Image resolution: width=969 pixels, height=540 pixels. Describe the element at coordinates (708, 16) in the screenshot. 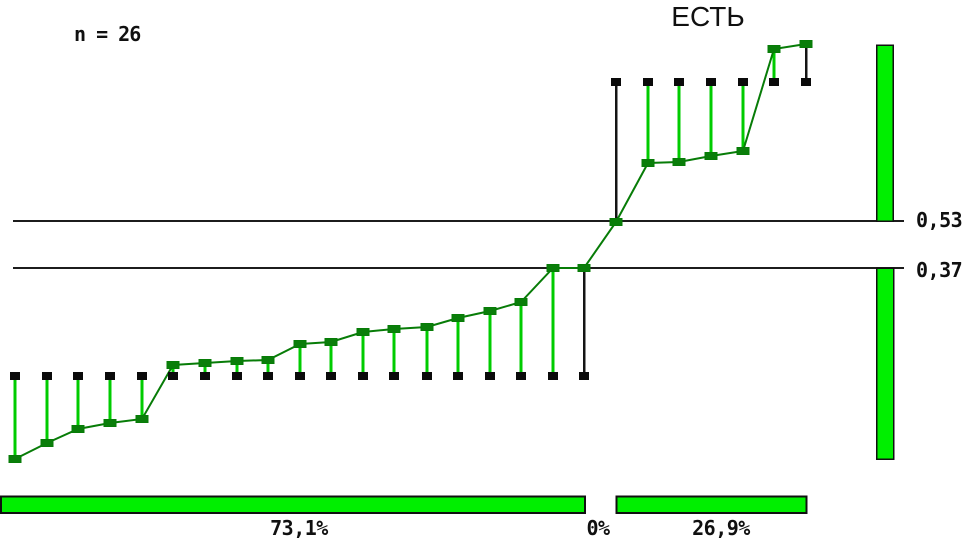

I see `chart-title: ЕСТЬ` at that location.